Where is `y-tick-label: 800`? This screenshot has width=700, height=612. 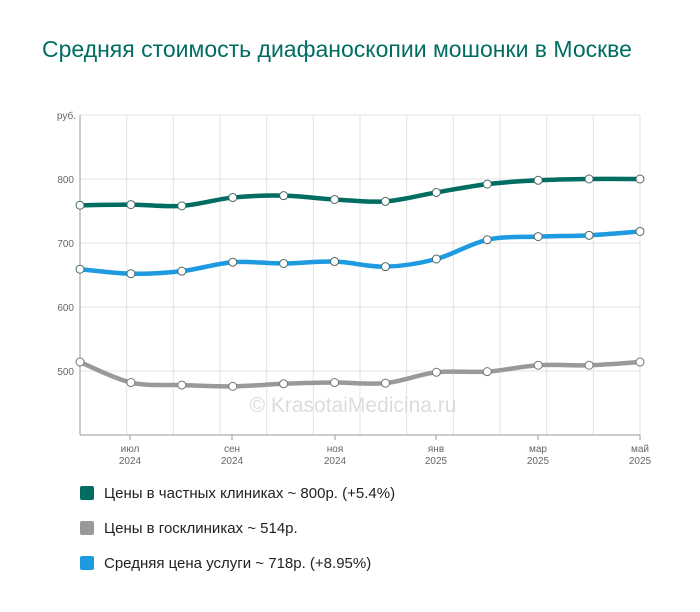
y-tick-label: 800 is located at coordinates (65, 180).